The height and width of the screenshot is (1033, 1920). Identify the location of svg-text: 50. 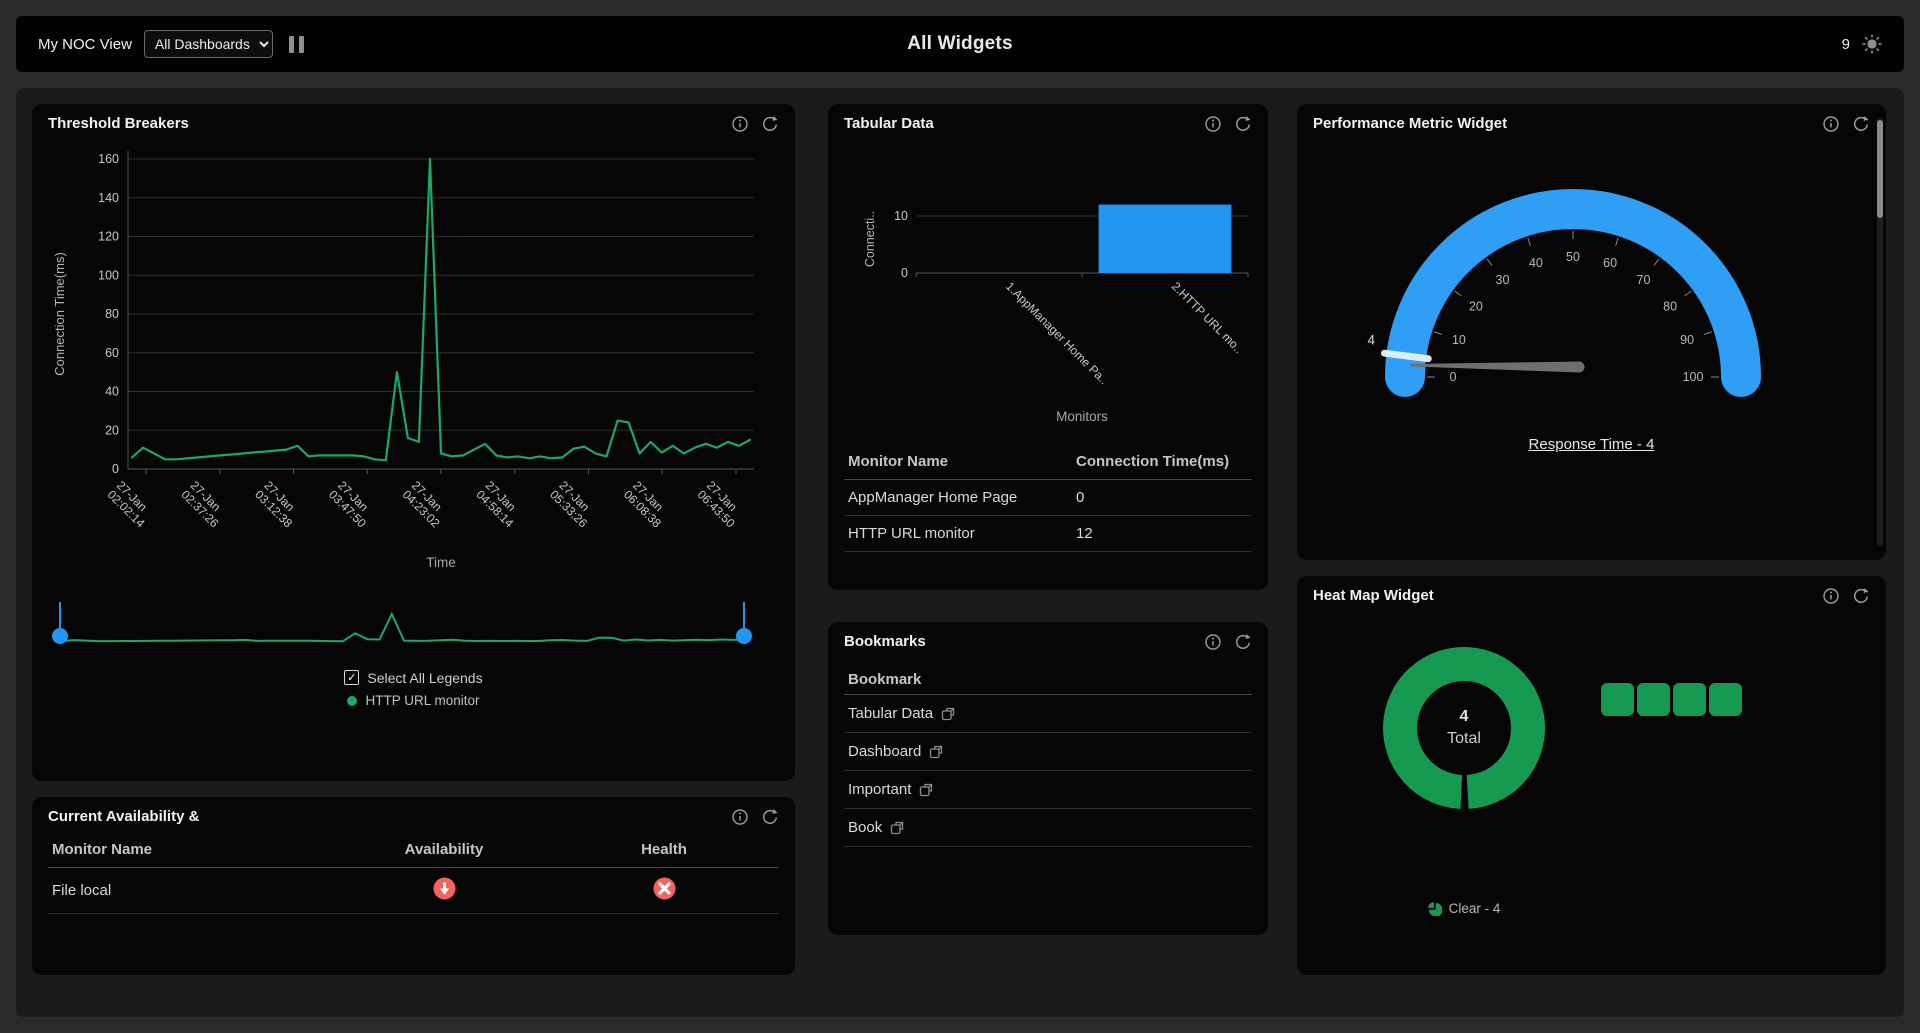
(1573, 257).